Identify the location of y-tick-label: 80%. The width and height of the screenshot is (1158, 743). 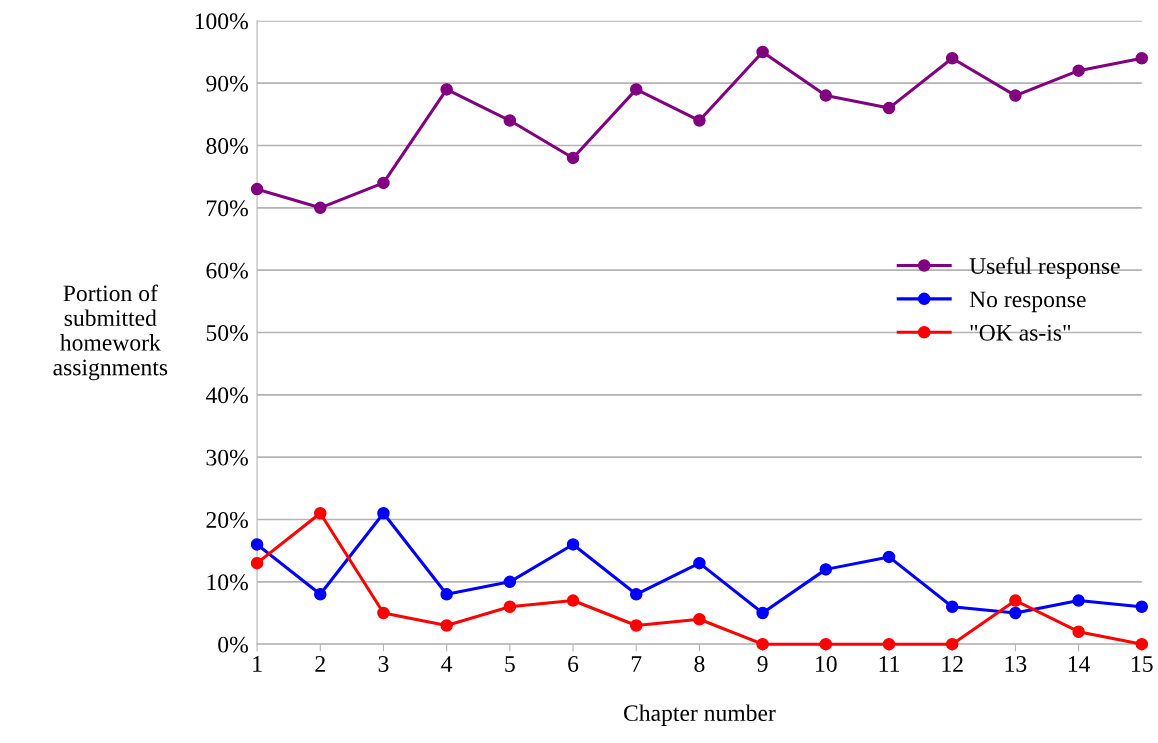
(227, 145).